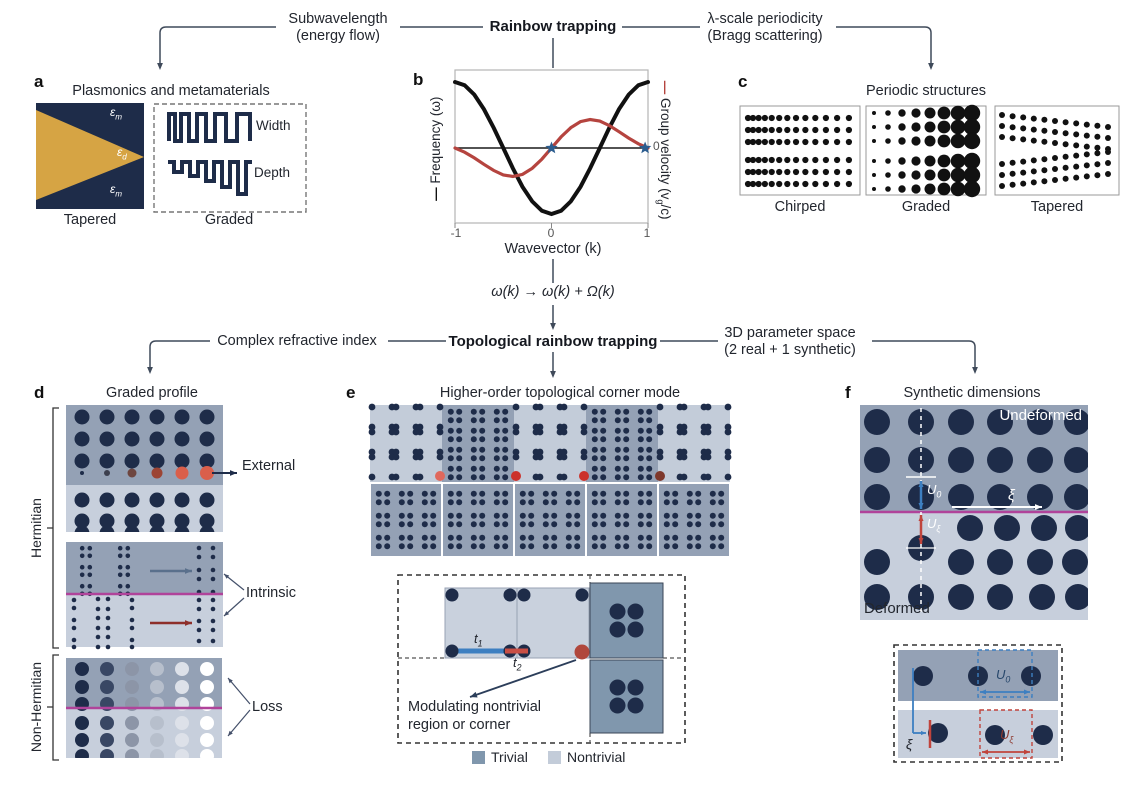  I want to click on corner-note-line1: Modulating nontrivial, so click(474, 707).